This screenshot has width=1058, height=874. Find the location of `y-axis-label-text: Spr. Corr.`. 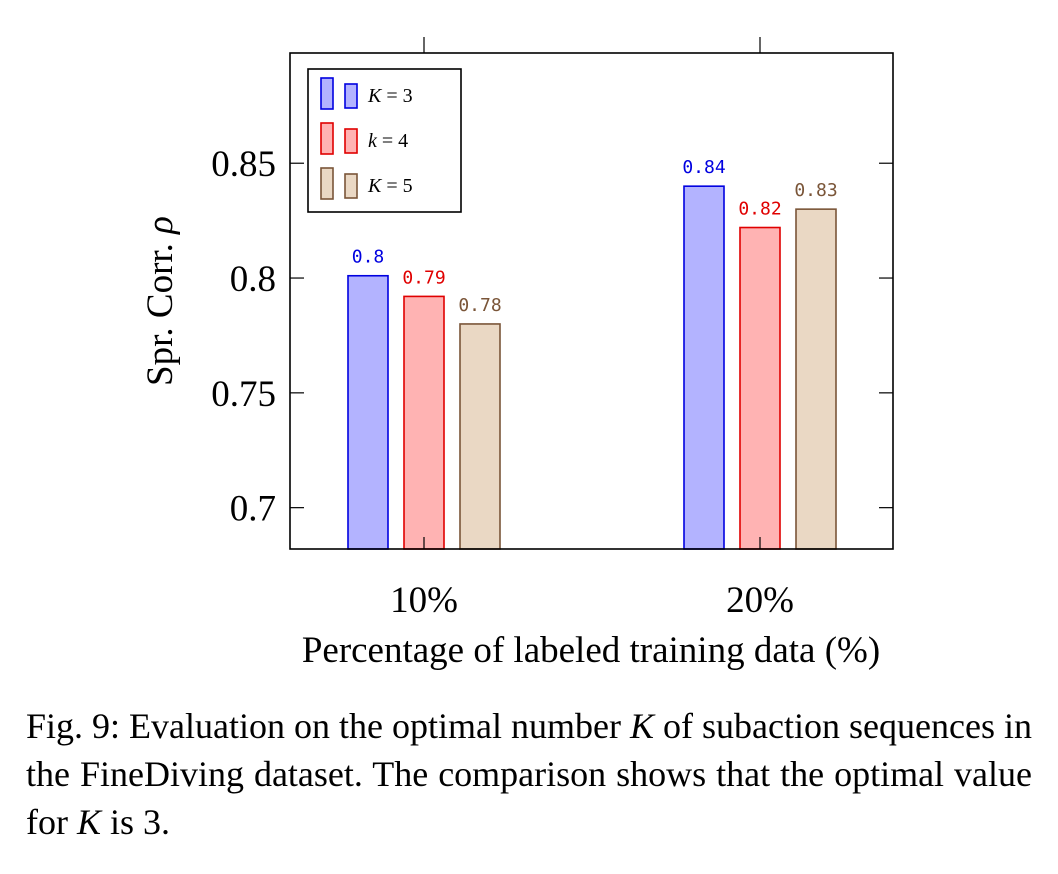

y-axis-label-text: Spr. Corr. is located at coordinates (160, 314).